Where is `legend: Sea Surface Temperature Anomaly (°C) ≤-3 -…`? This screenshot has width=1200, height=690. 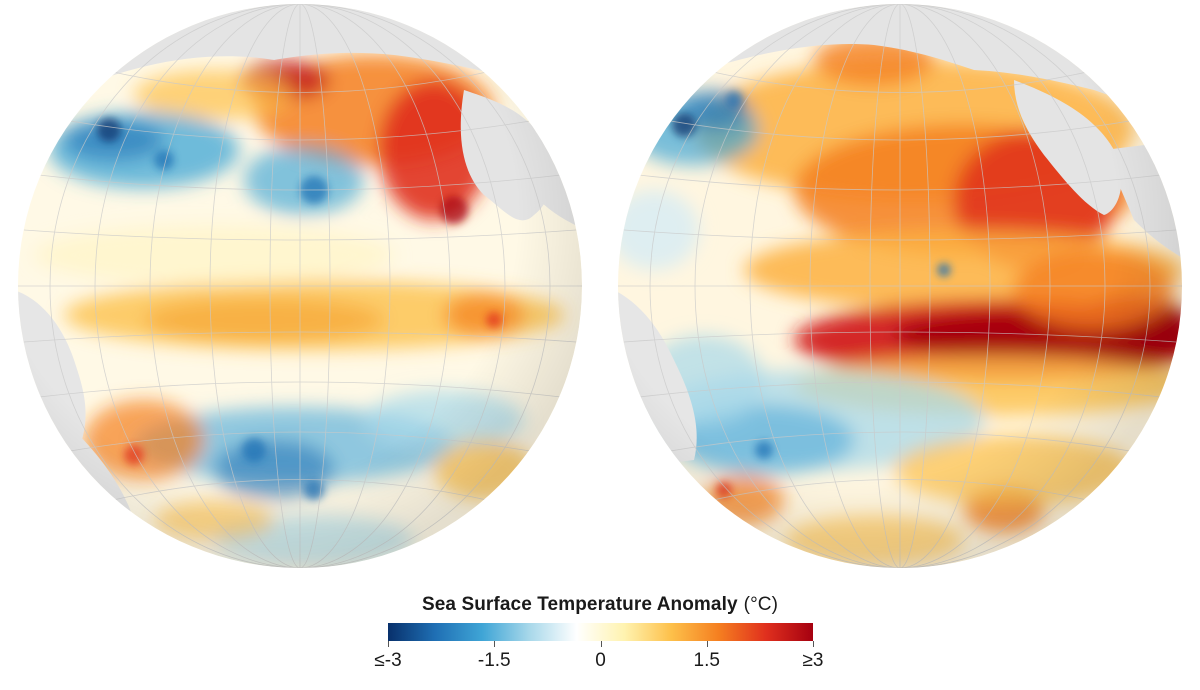 legend: Sea Surface Temperature Anomaly (°C) ≤-3 -… is located at coordinates (598, 632).